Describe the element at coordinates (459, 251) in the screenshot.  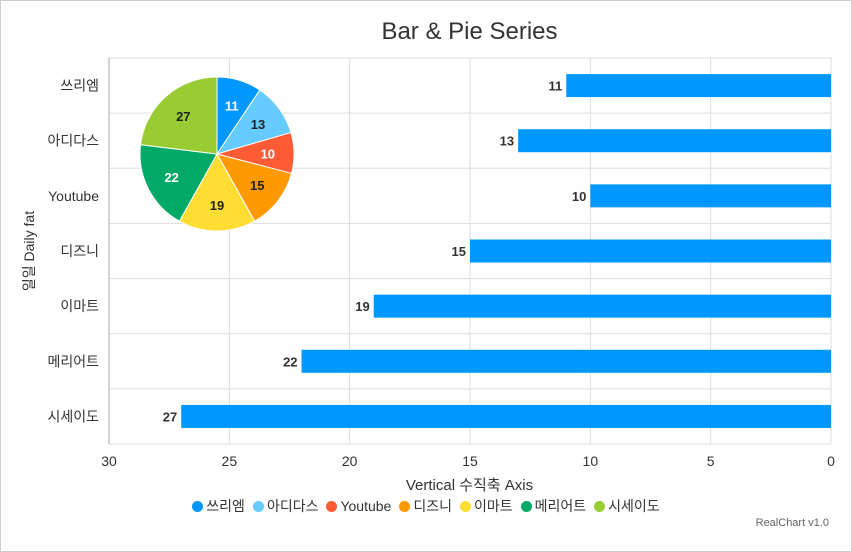
I see `bar-value-label: 15` at that location.